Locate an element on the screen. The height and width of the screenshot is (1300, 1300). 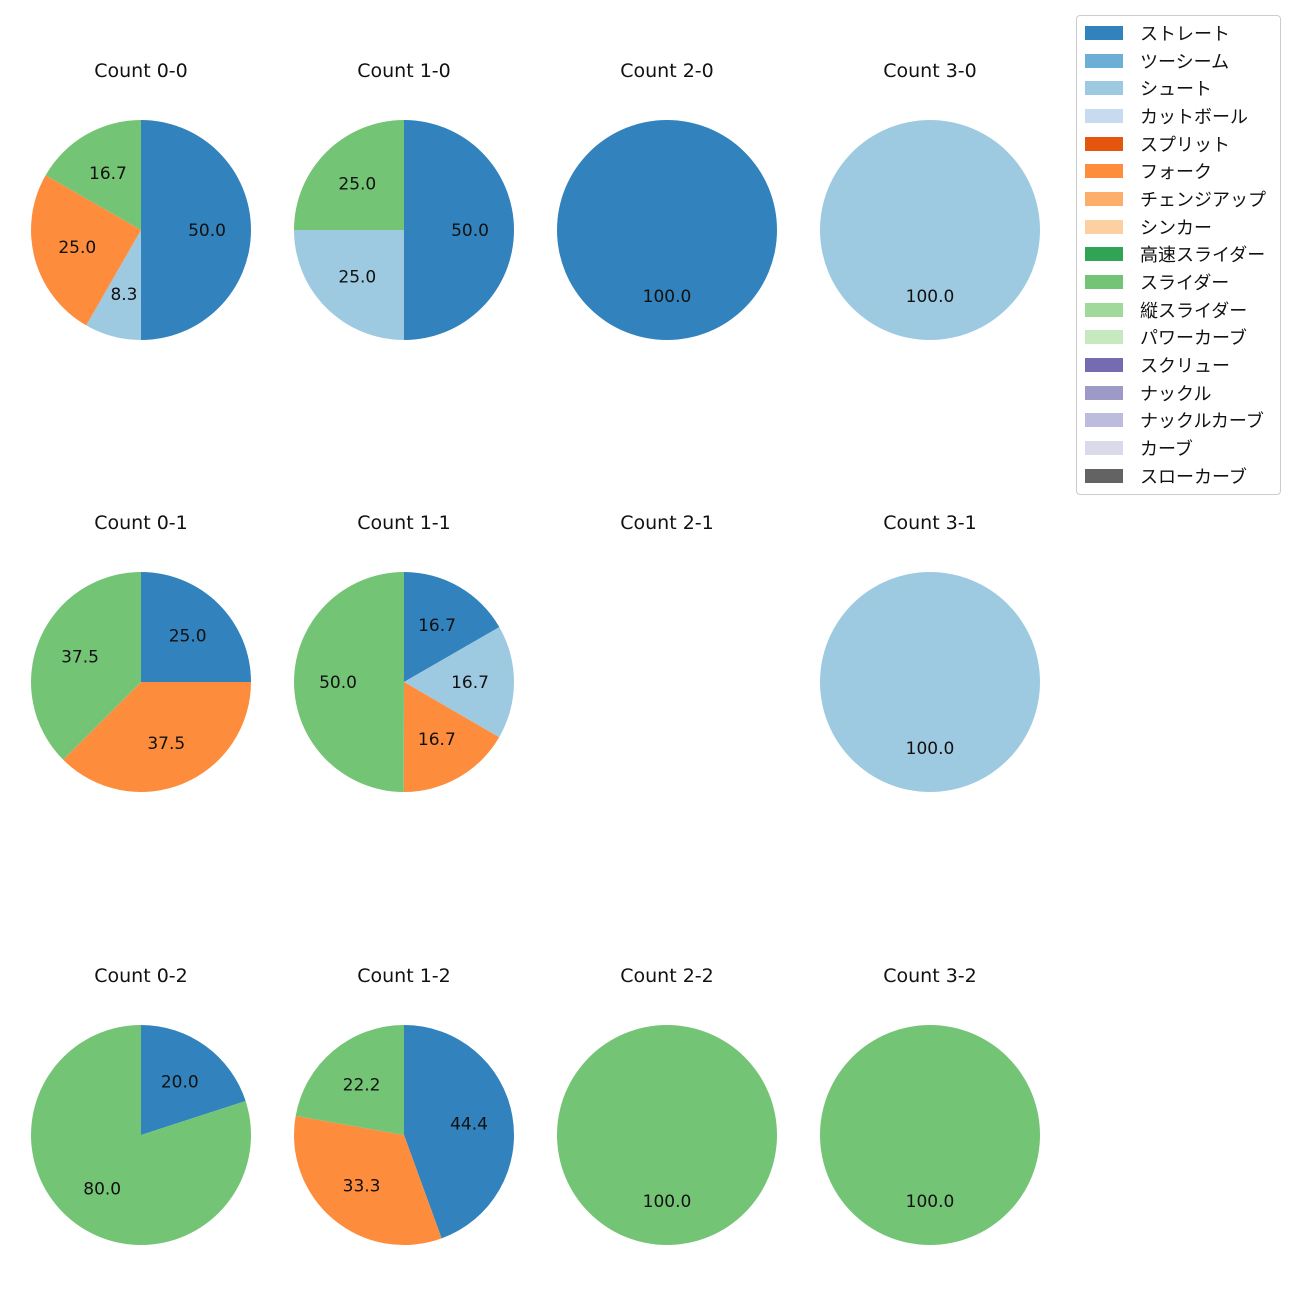
pie-count-1-0: Count 1-0 50.0 25.0 25.0 is located at coordinates (404, 200).